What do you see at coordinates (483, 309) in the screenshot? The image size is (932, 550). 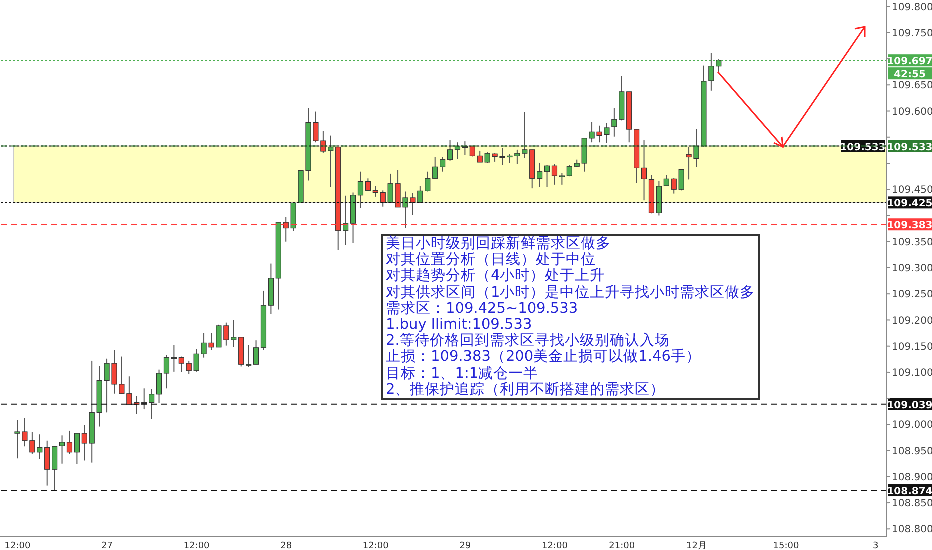 I see `annotation: 需求区：109.425~109.533` at bounding box center [483, 309].